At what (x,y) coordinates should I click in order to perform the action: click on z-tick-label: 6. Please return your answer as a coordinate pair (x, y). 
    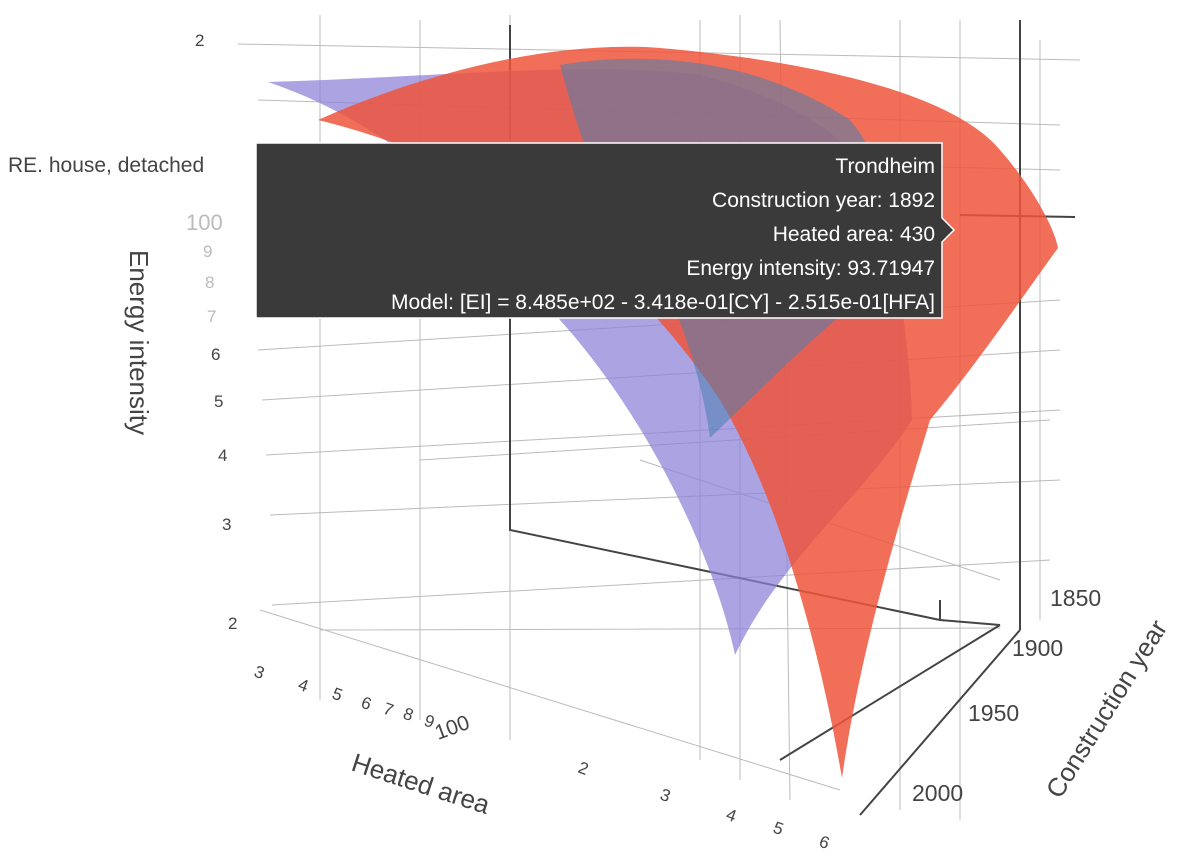
    Looking at the image, I should click on (215, 354).